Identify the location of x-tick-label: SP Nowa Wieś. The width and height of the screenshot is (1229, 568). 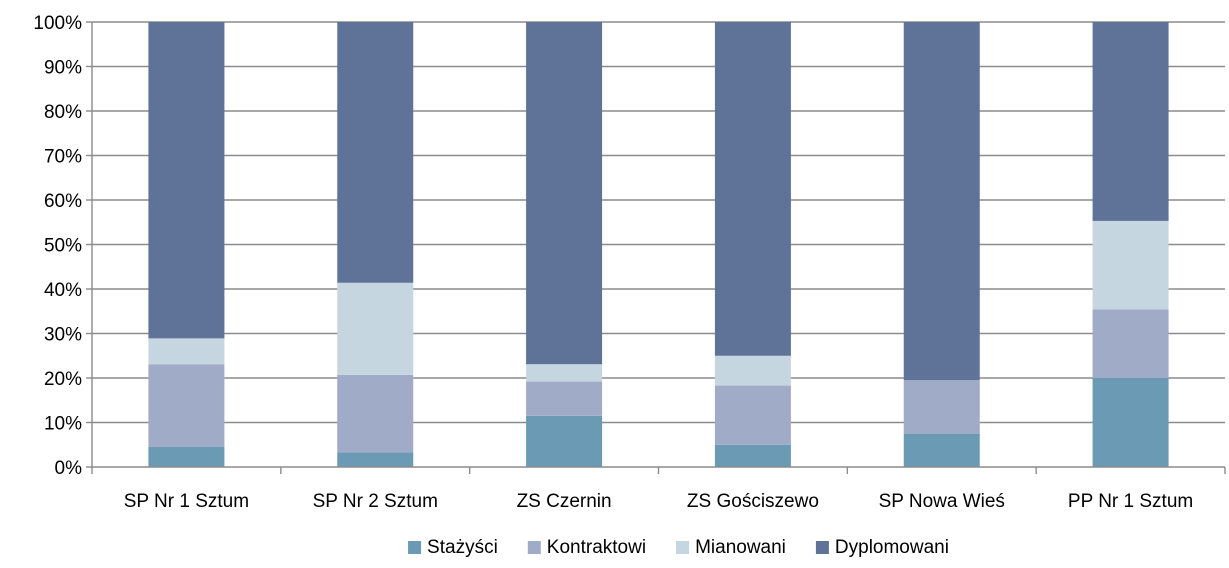
(942, 501).